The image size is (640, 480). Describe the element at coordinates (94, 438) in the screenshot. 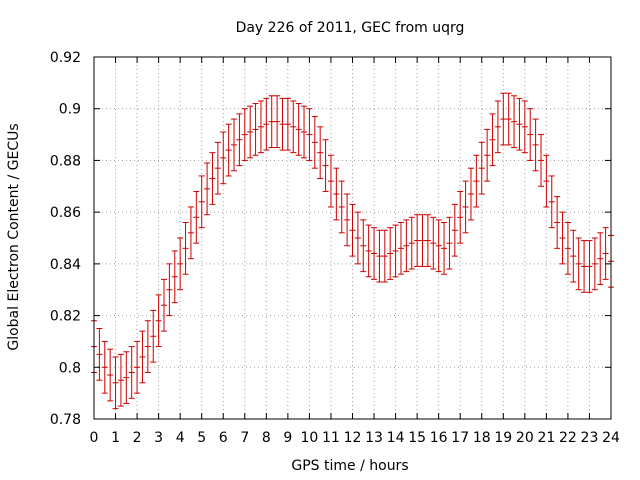

I see `x-tick-label: 0` at that location.